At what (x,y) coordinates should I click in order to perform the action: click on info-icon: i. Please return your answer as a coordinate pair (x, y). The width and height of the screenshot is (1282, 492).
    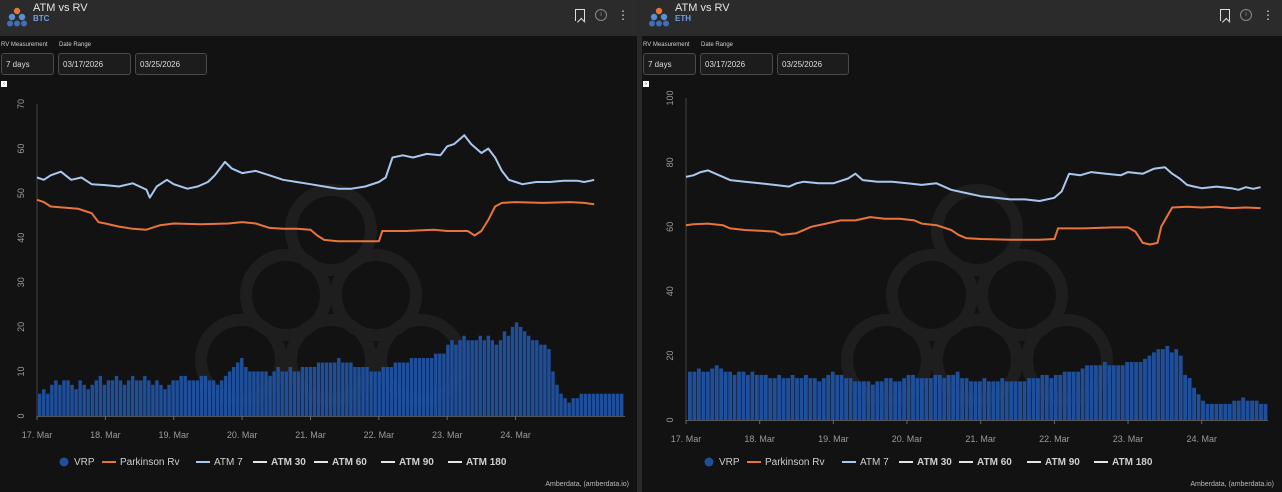
    Looking at the image, I should click on (1246, 15).